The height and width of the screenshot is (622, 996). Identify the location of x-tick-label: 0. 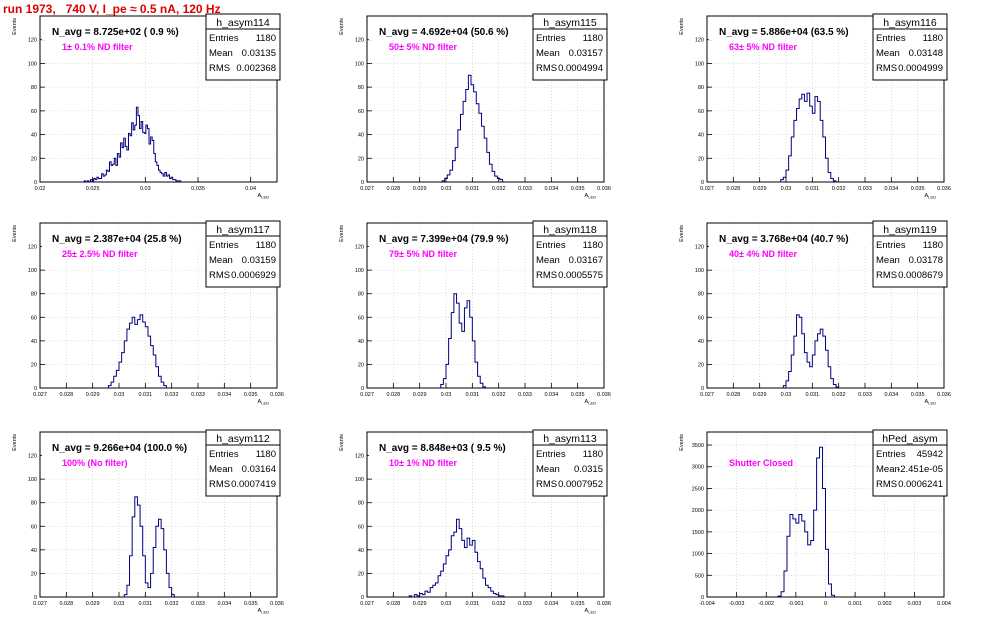
(825, 604).